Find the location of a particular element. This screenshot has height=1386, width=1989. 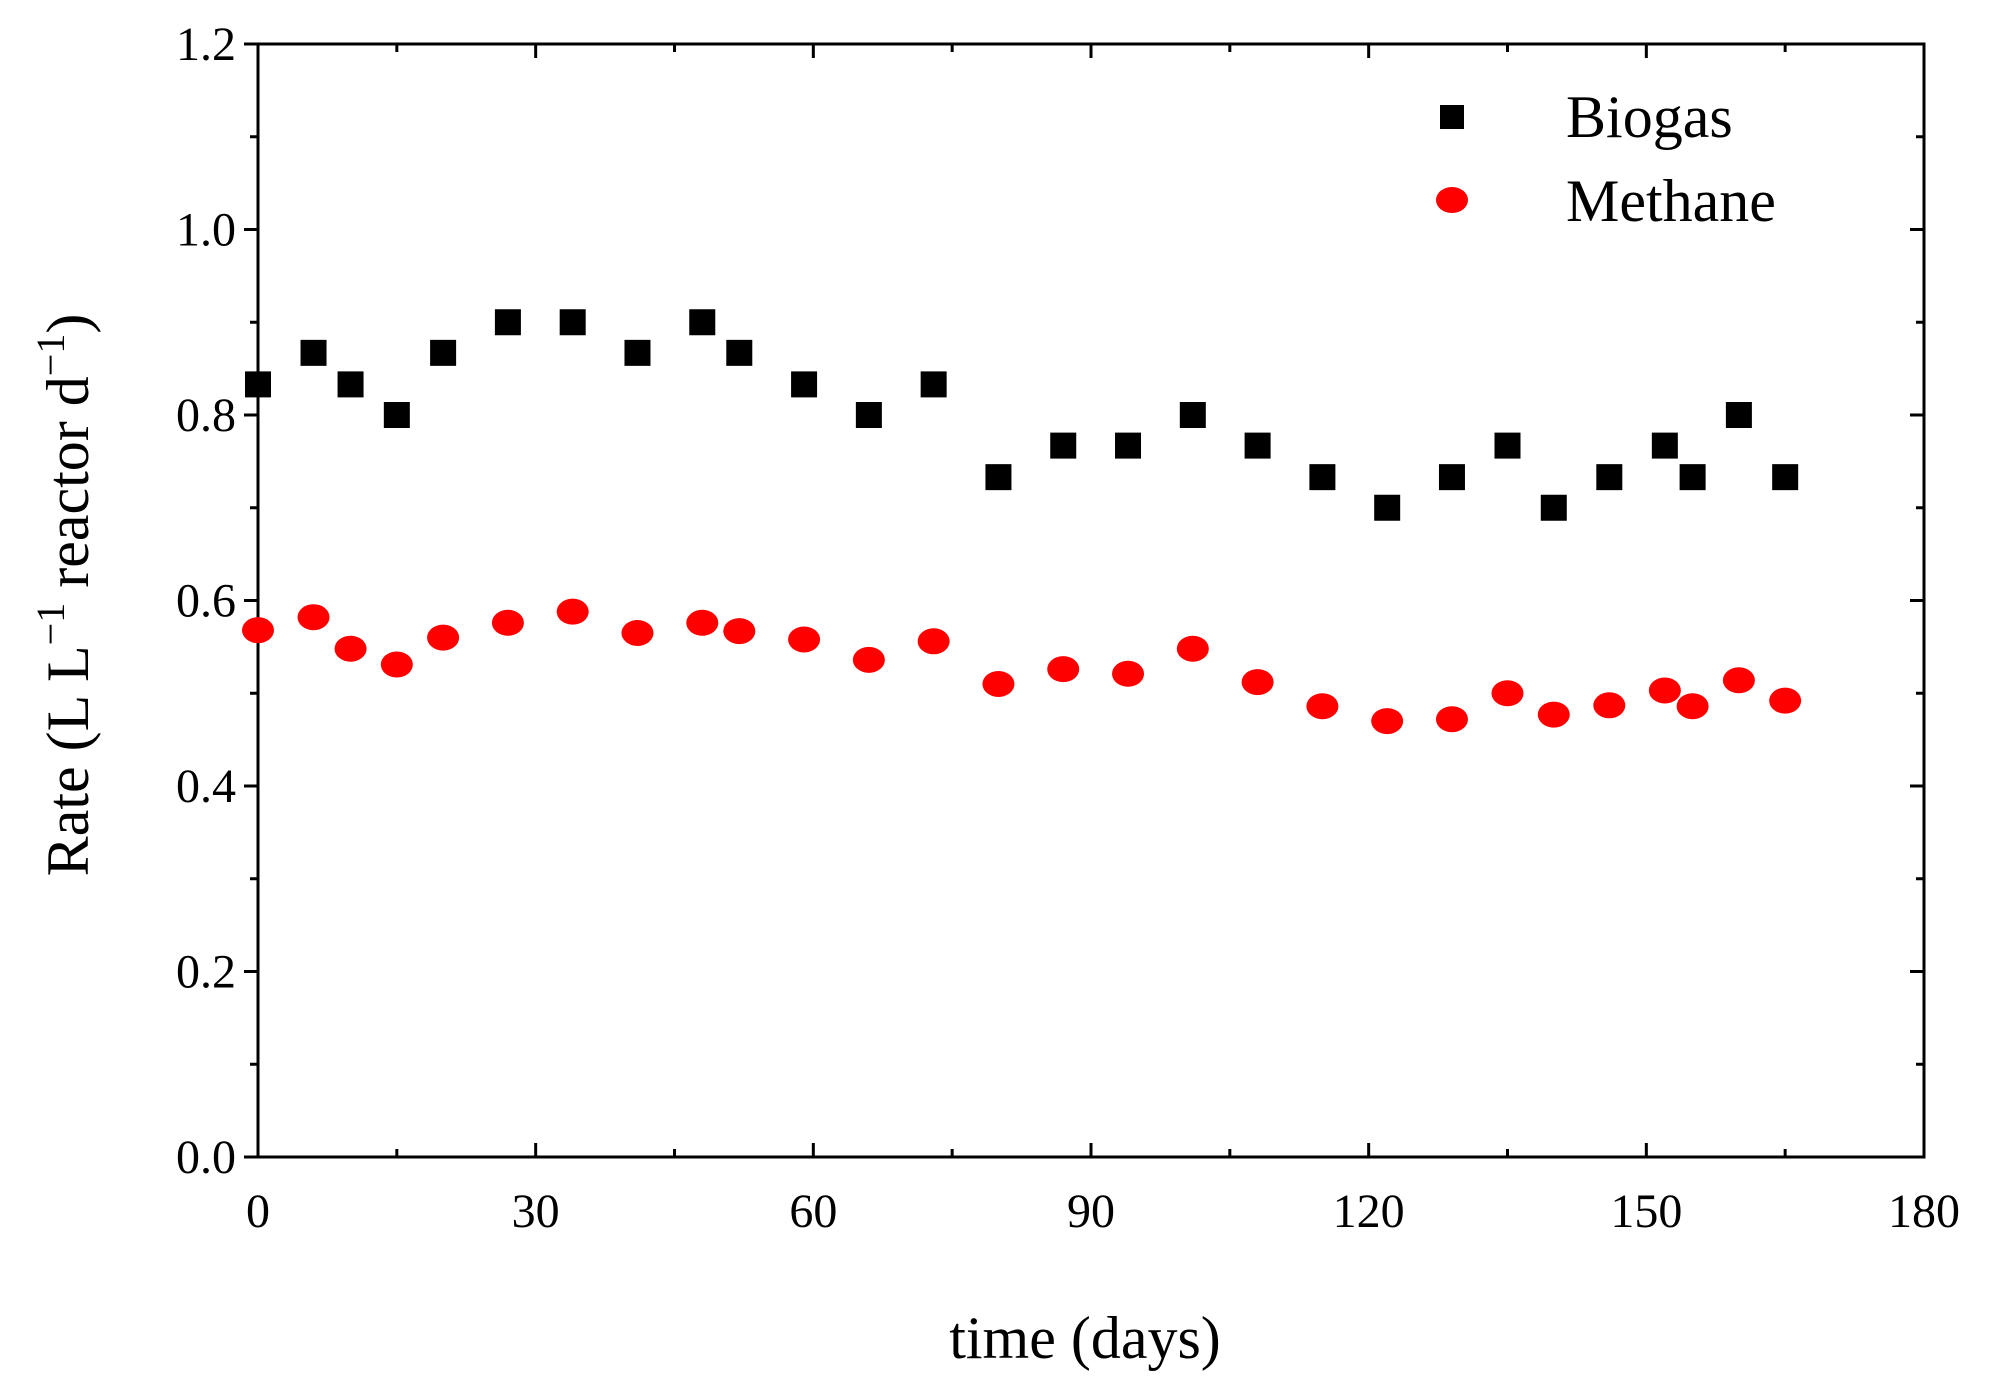

x-tick-label: 120 is located at coordinates (1369, 1211).